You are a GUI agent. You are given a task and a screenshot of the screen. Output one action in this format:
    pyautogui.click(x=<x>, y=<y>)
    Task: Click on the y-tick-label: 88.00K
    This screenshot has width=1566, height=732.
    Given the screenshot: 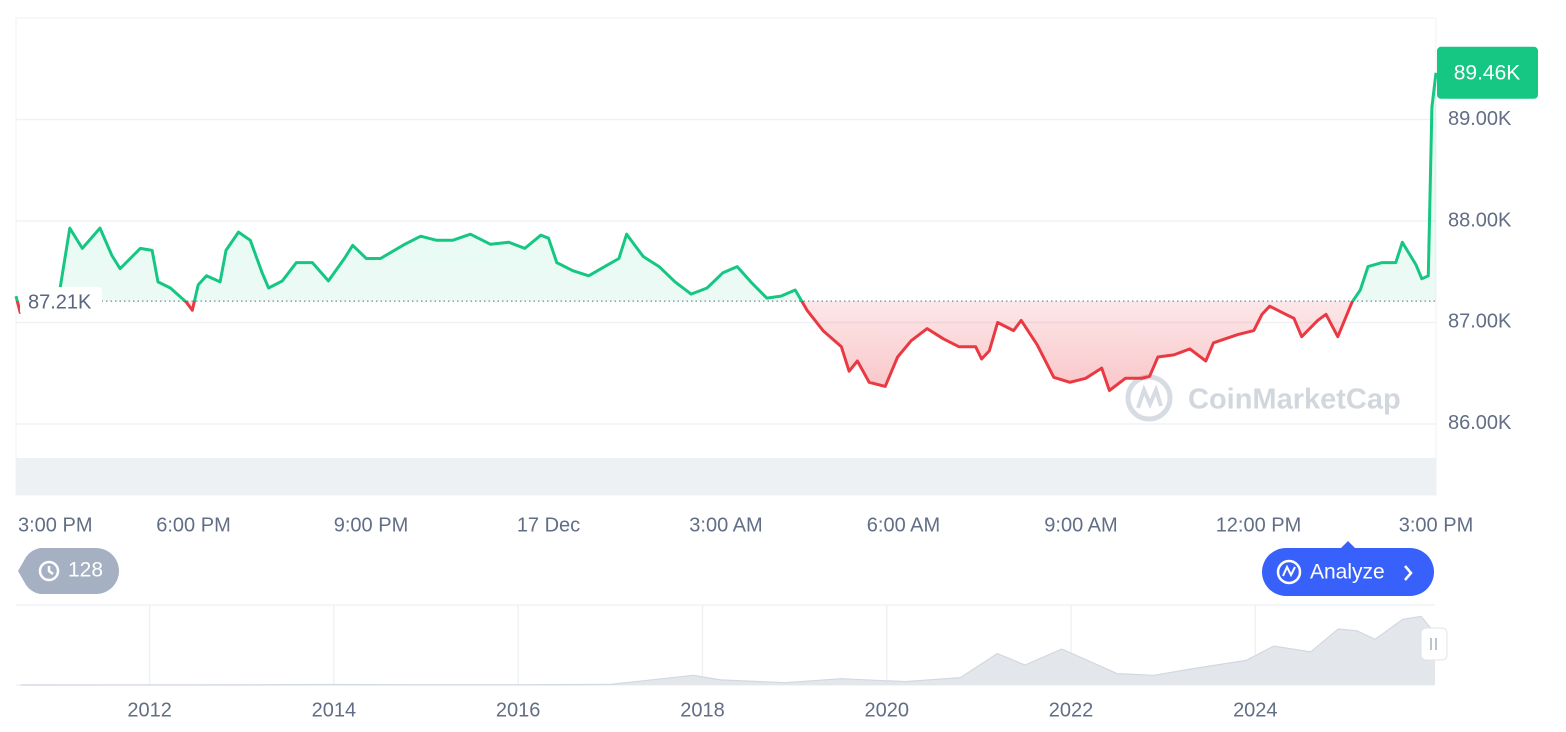 What is the action you would take?
    pyautogui.click(x=1480, y=220)
    